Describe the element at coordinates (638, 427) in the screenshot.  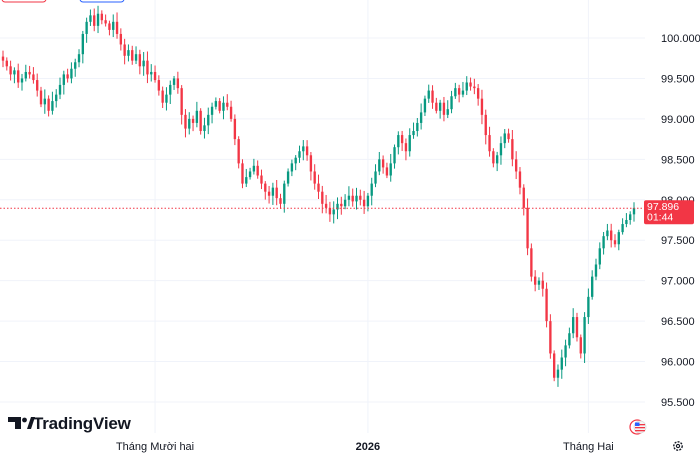
I see `us-flag-icon` at that location.